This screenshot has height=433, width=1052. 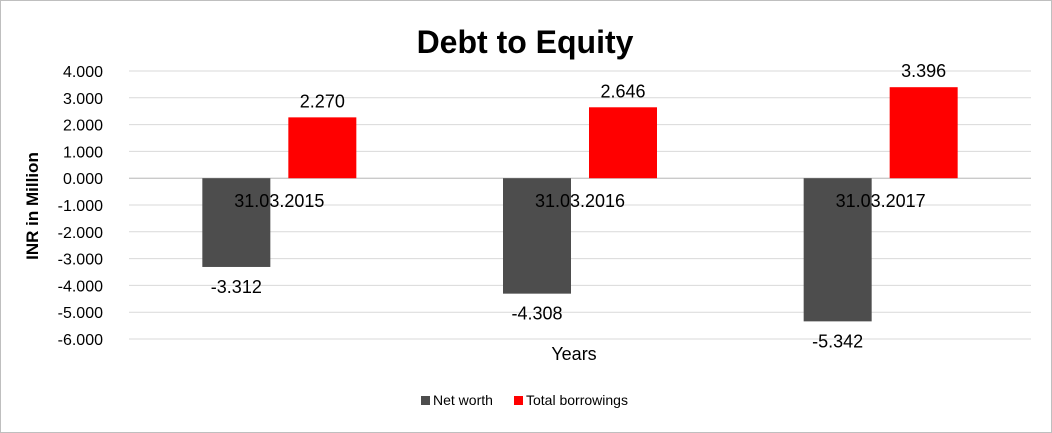 I want to click on category-label: 31.03.2015, so click(x=279, y=201).